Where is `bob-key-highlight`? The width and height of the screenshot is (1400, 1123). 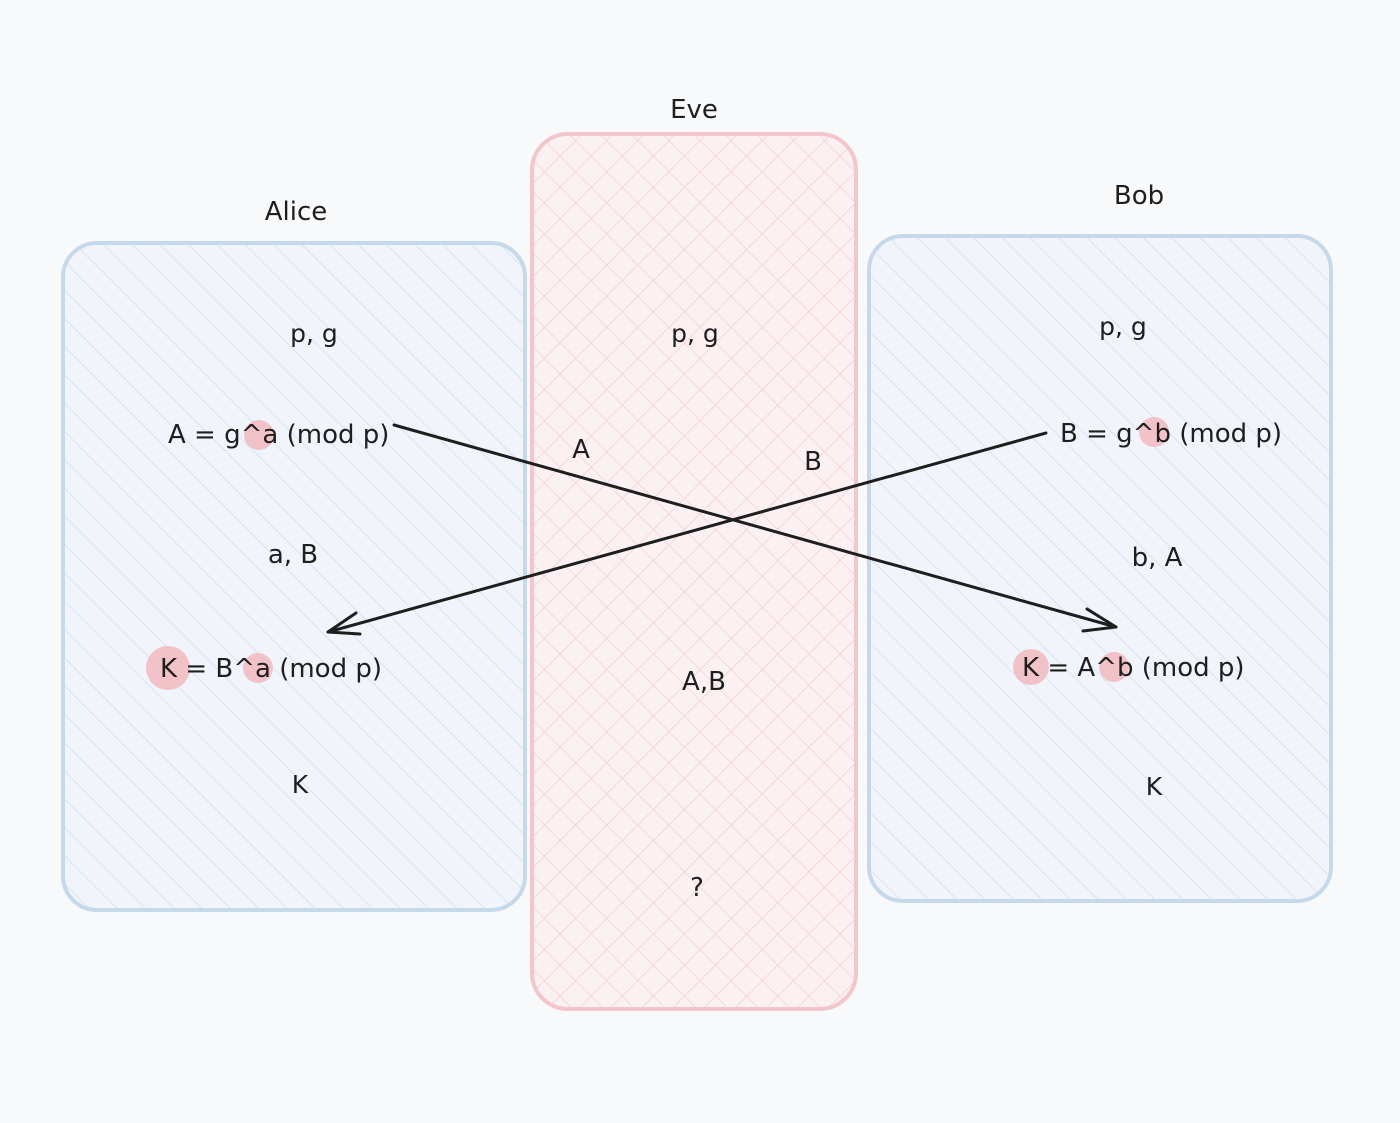
bob-key-highlight is located at coordinates (1031, 667).